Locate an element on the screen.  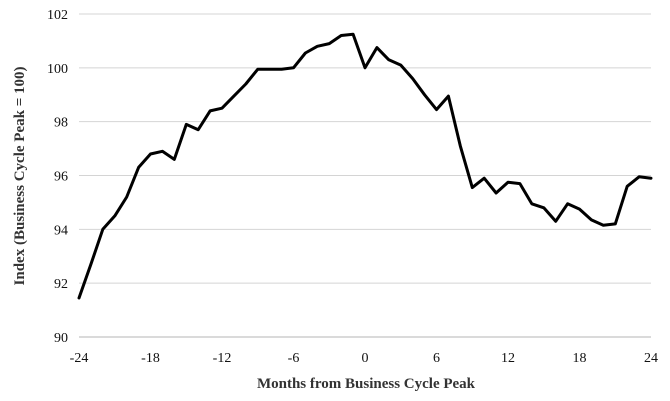
x-tick-label: -18 is located at coordinates (150, 358).